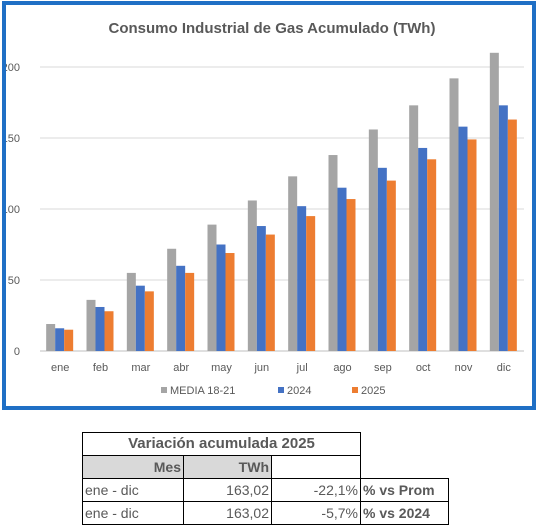 Image resolution: width=537 pixels, height=529 pixels. I want to click on x-tick-label: mar, so click(140, 368).